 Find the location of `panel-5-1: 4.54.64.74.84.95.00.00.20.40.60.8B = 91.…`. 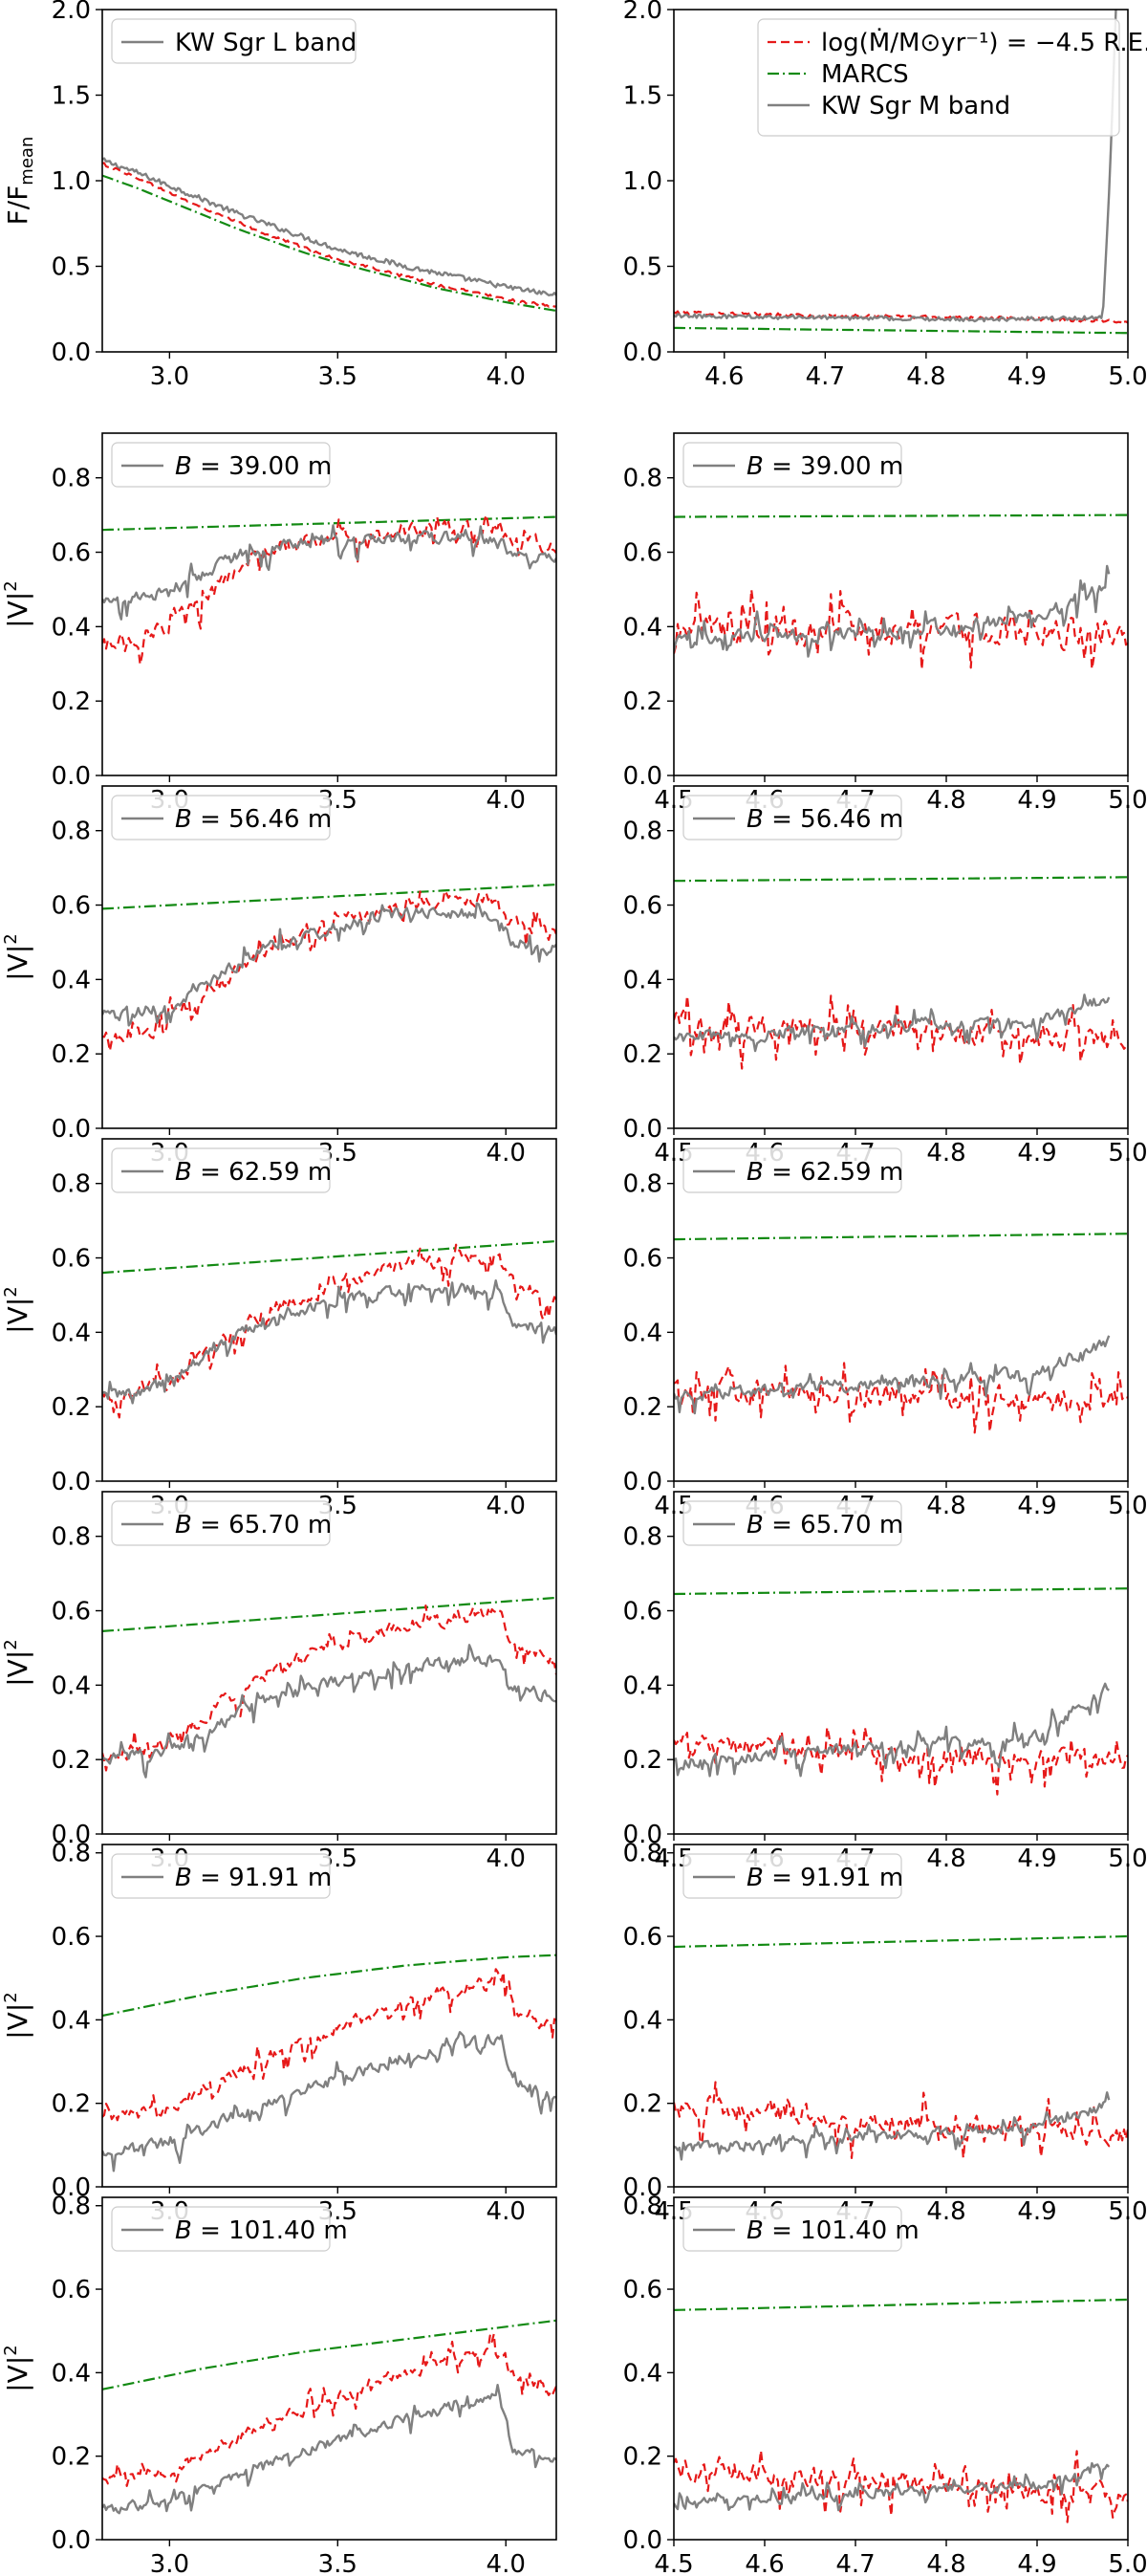

panel-5-1: 4.54.64.74.84.95.00.00.20.40.60.8B = 91.… is located at coordinates (885, 2033).